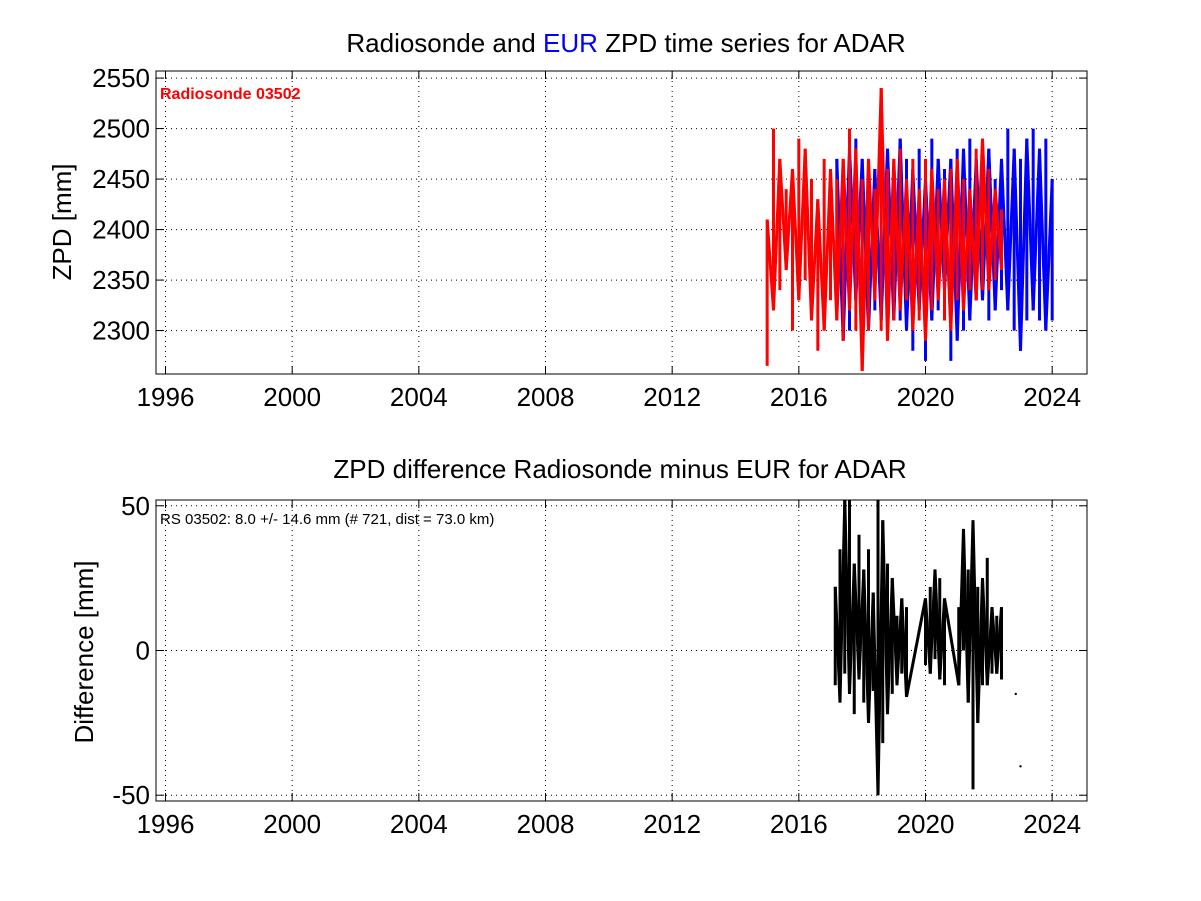 The image size is (1201, 901). What do you see at coordinates (121, 179) in the screenshot?
I see `zpd-y-tick-label-2450: 2450` at bounding box center [121, 179].